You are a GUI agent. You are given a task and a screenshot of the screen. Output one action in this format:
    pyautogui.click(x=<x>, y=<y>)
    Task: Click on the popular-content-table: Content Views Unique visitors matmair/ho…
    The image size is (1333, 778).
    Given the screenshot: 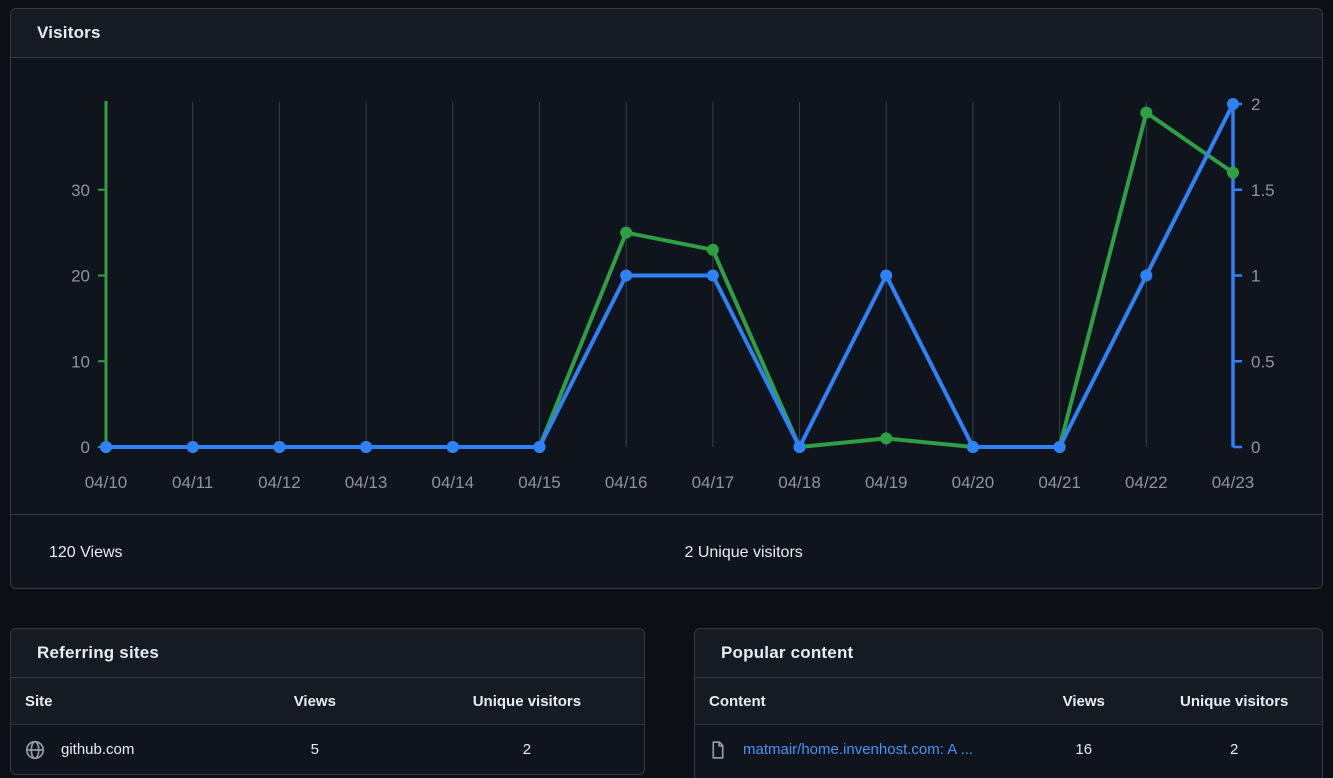 What is the action you would take?
    pyautogui.click(x=1008, y=726)
    